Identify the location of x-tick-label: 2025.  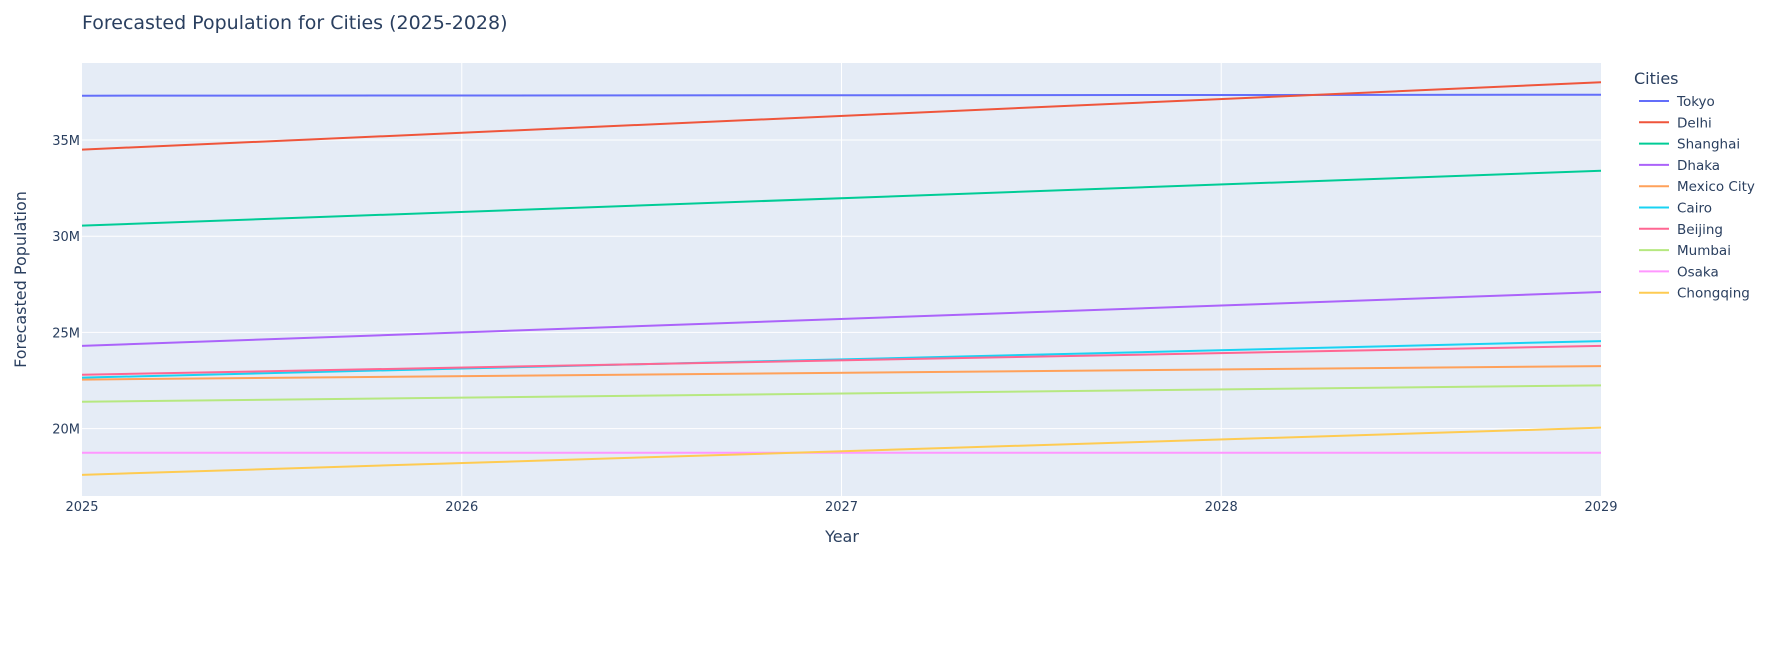
(81, 507).